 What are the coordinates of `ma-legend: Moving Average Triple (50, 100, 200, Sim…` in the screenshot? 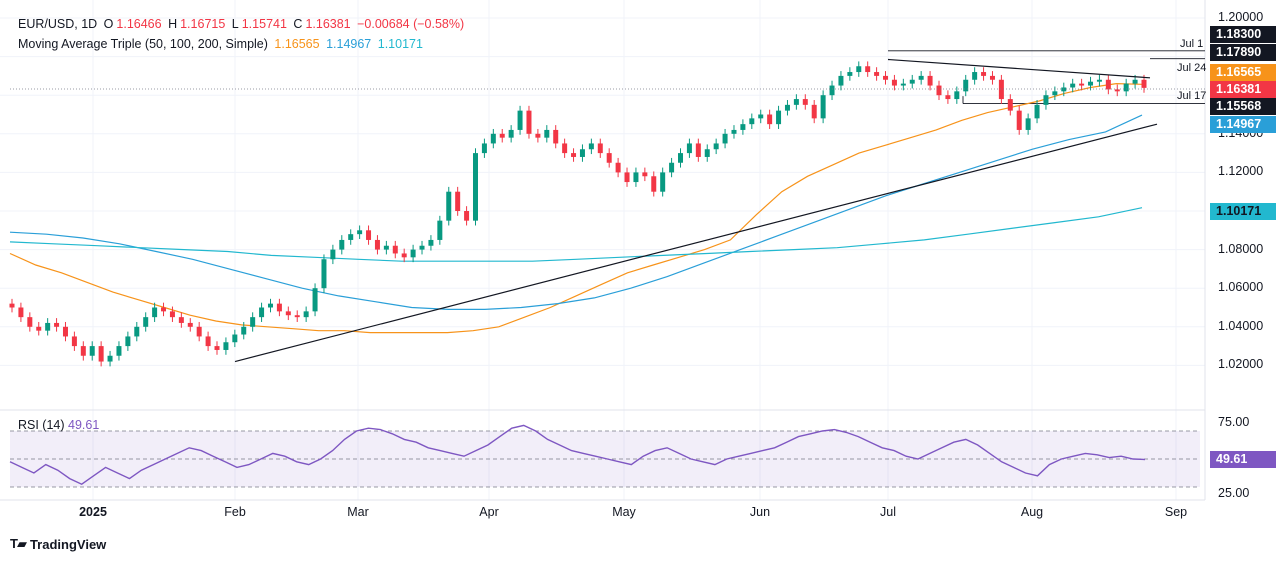 It's located at (222, 44).